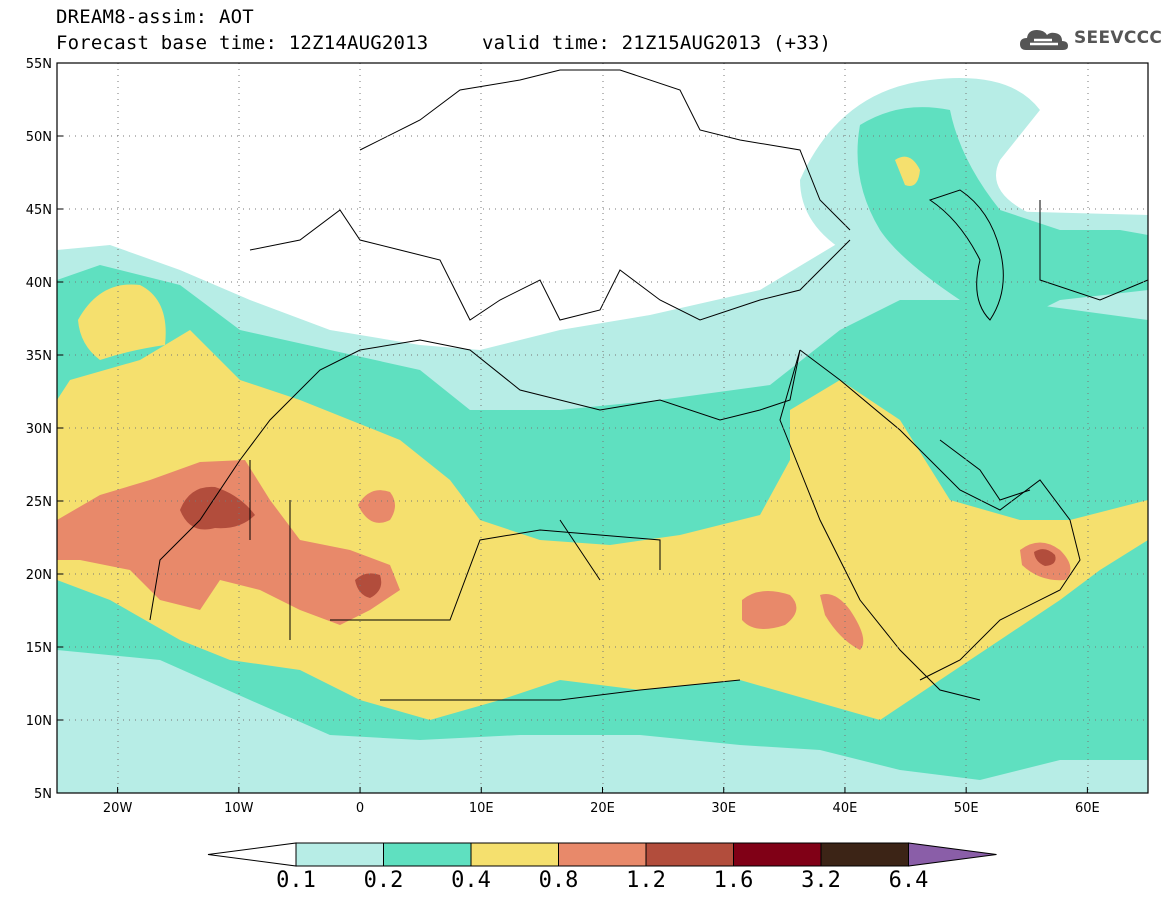 Image resolution: width=1165 pixels, height=905 pixels. What do you see at coordinates (39, 210) in the screenshot?
I see `lat-tick-label: 45N` at bounding box center [39, 210].